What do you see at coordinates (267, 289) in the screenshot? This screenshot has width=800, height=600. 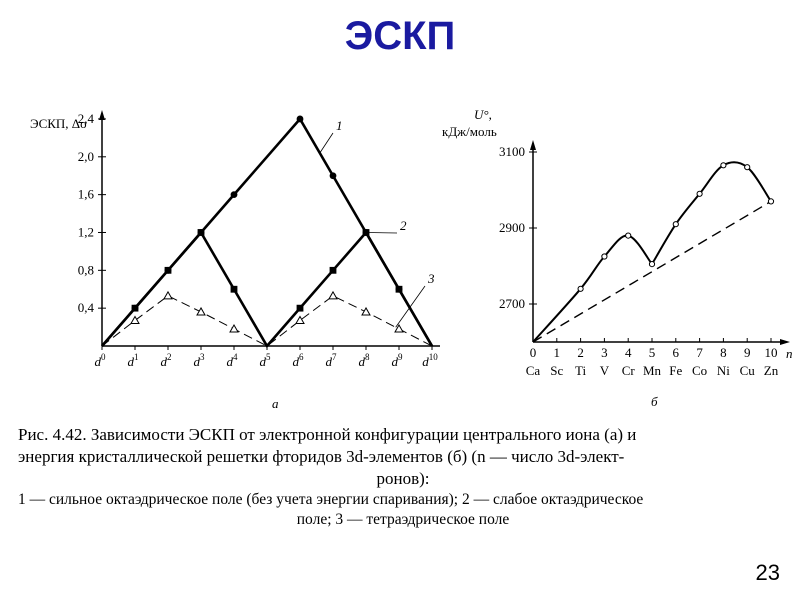 I see `chart-a-series-2-line` at bounding box center [267, 289].